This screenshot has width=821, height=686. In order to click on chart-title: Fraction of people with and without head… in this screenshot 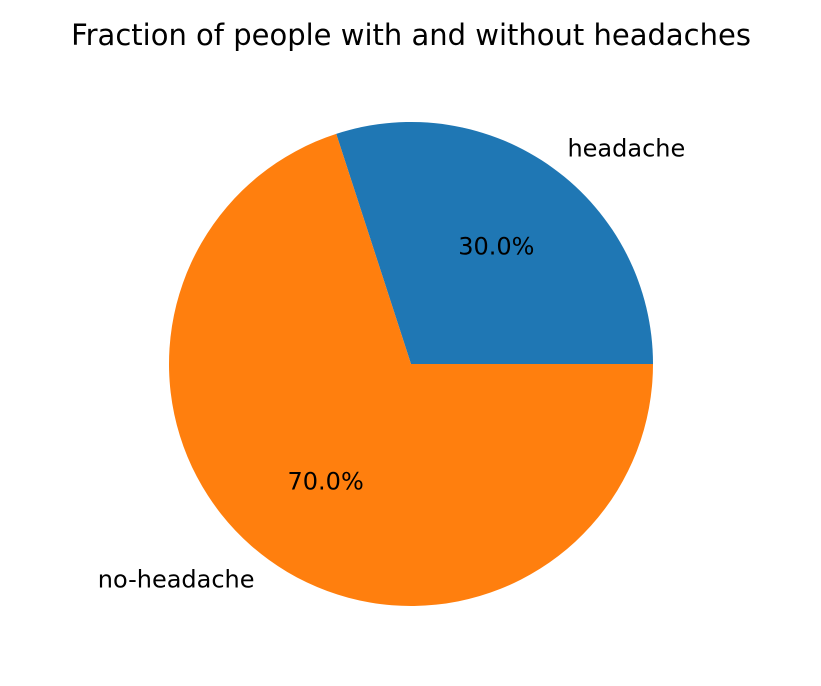, I will do `click(411, 35)`.